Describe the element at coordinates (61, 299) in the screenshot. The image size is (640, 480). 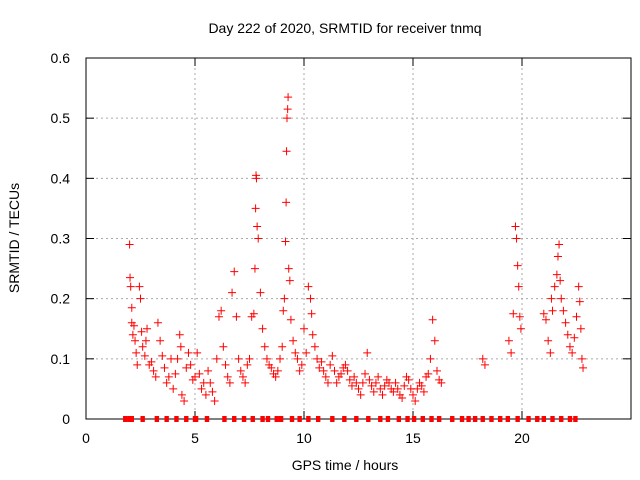
I see `y-tick-label: 0.2` at that location.